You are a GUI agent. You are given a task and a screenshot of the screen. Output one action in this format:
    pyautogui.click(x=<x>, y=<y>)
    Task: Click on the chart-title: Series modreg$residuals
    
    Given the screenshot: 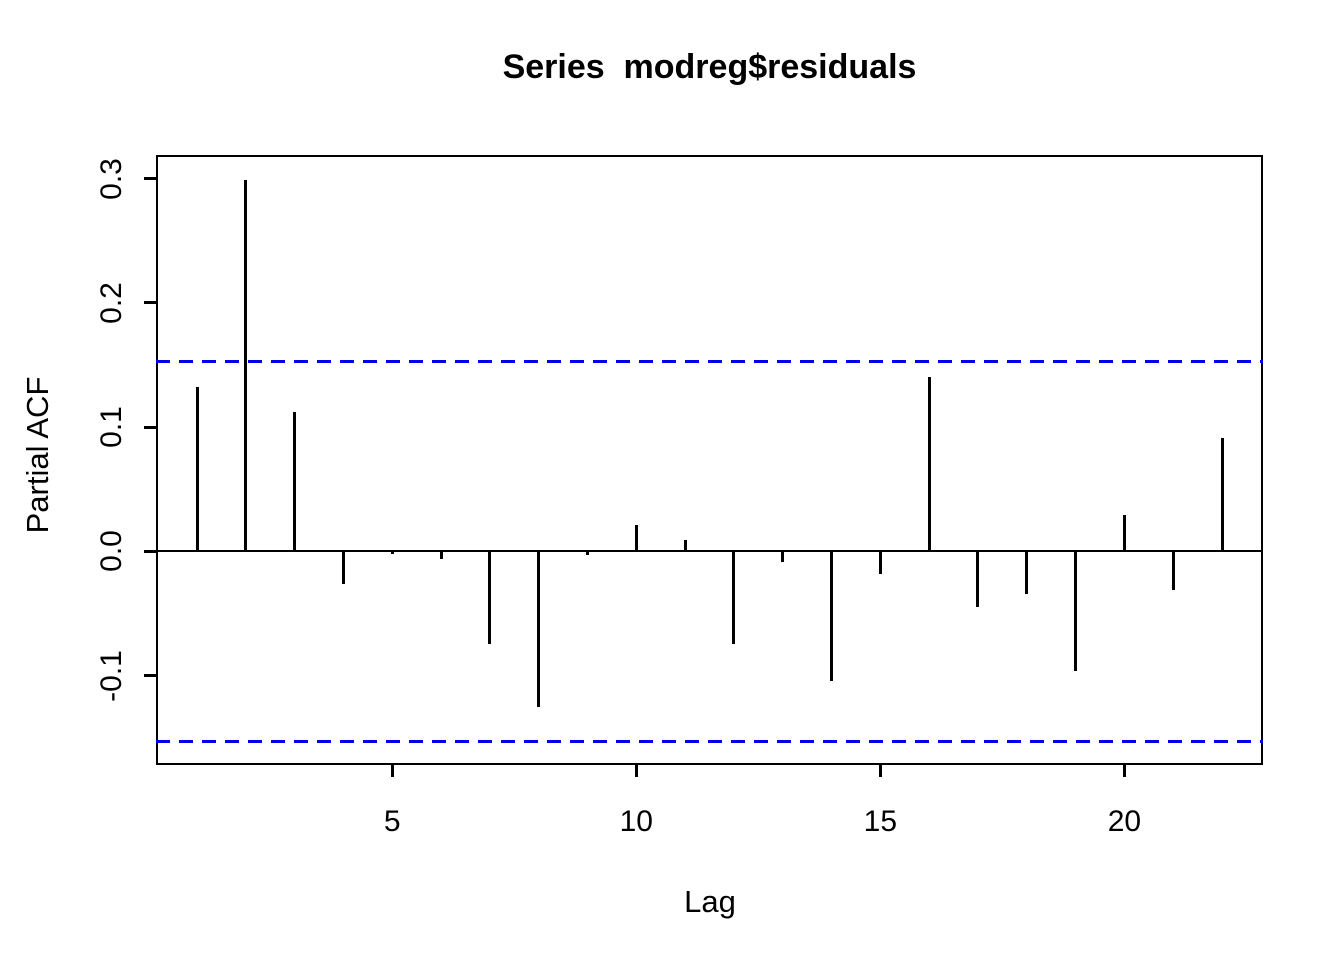 What is the action you would take?
    pyautogui.click(x=709, y=67)
    